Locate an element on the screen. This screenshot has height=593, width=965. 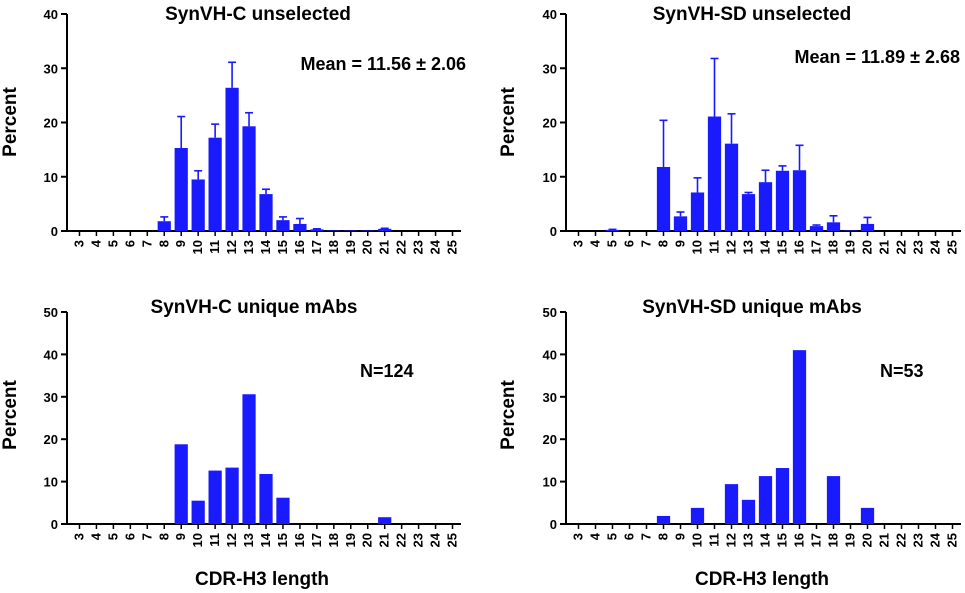
chart-annotation: Mean = 11.56 ± 2.06 is located at coordinates (384, 64).